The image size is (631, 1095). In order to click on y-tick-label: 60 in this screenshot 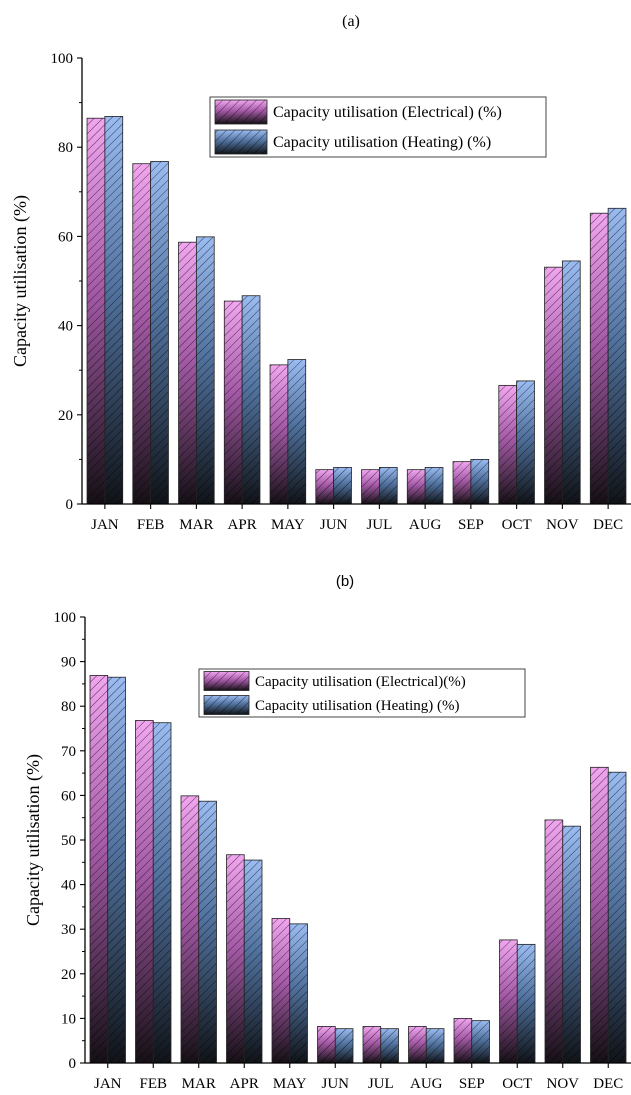, I will do `click(65, 237)`.